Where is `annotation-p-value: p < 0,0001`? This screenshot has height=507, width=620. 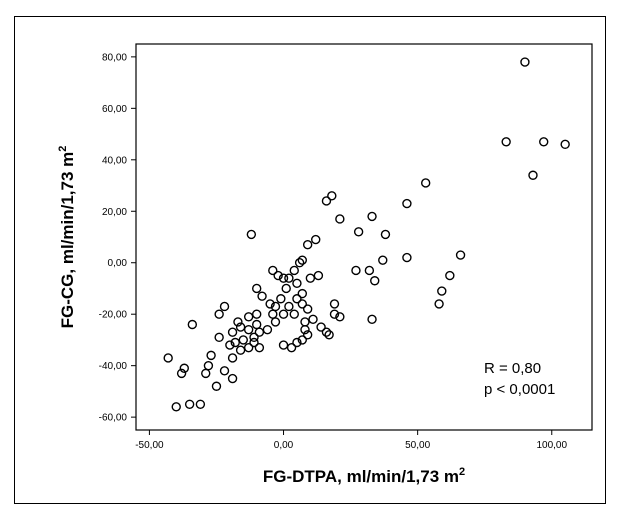 annotation-p-value: p < 0,0001 is located at coordinates (519, 389).